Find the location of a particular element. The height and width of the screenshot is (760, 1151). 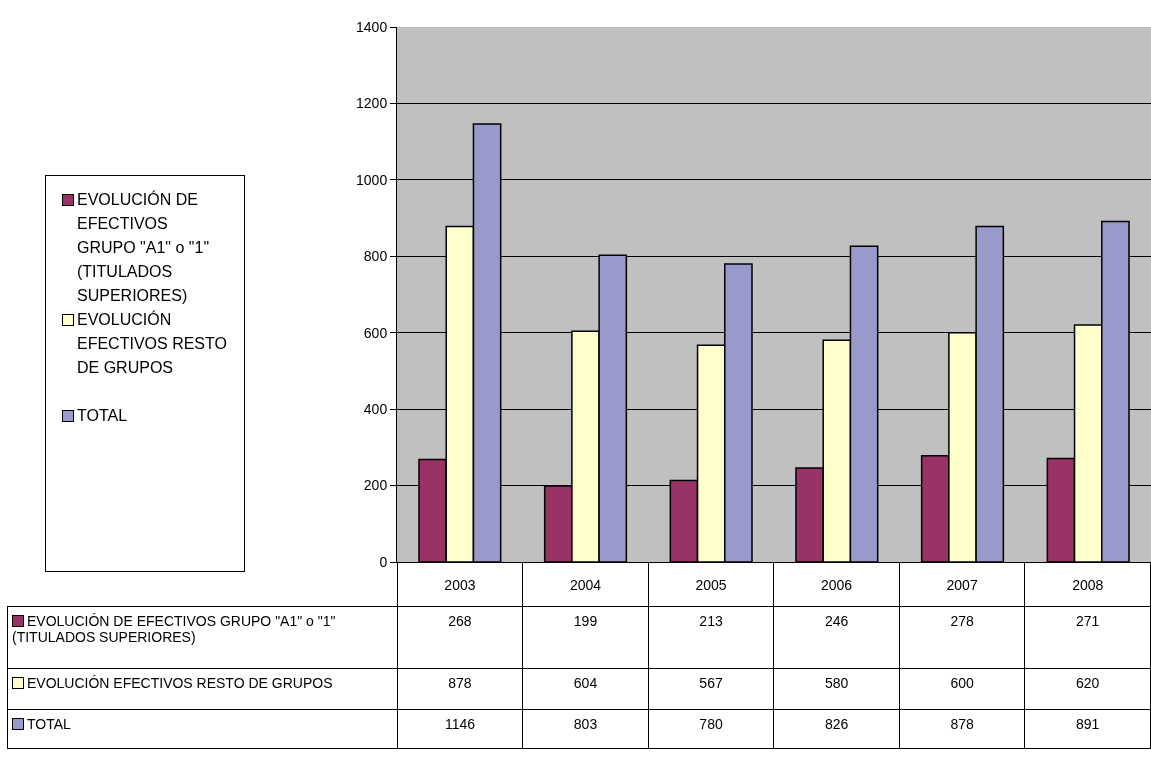

data-label: 278 is located at coordinates (962, 637).